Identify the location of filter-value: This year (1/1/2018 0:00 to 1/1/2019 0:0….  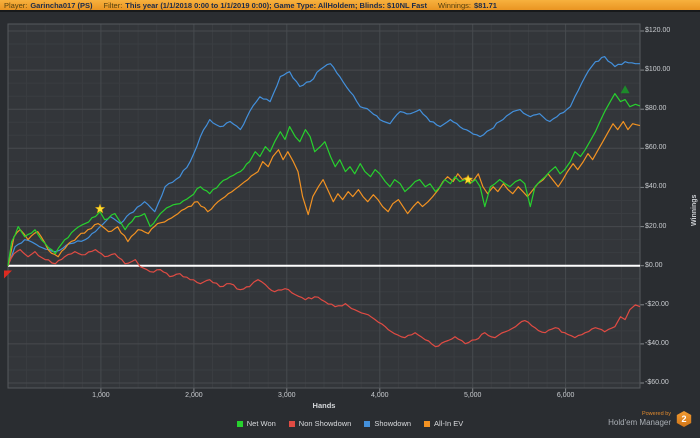
(276, 5).